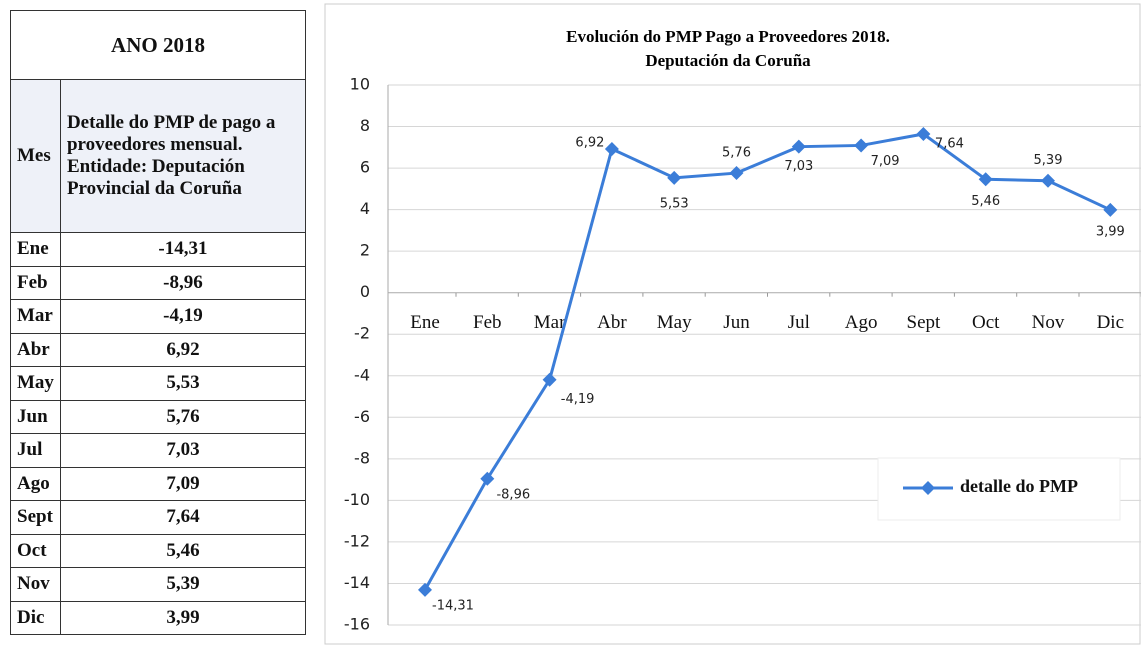 This screenshot has height=645, width=1141. What do you see at coordinates (674, 322) in the screenshot?
I see `x-tick-label: May` at bounding box center [674, 322].